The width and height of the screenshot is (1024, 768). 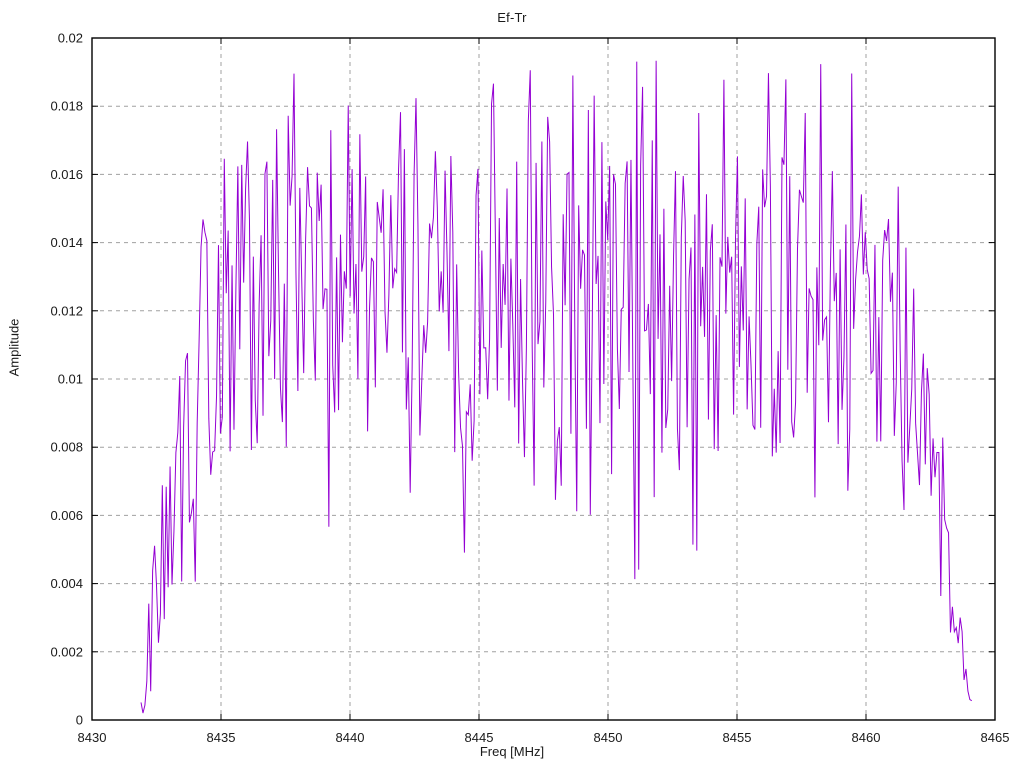 I want to click on svg-text: 8430, so click(x=92, y=737).